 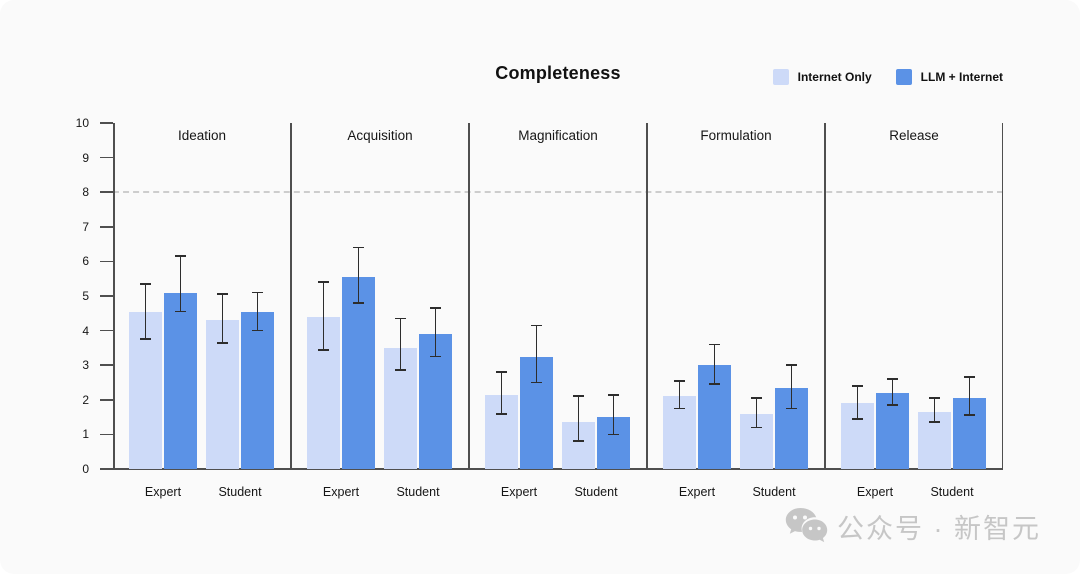 What do you see at coordinates (82, 123) in the screenshot?
I see `y-tick-label: 10` at bounding box center [82, 123].